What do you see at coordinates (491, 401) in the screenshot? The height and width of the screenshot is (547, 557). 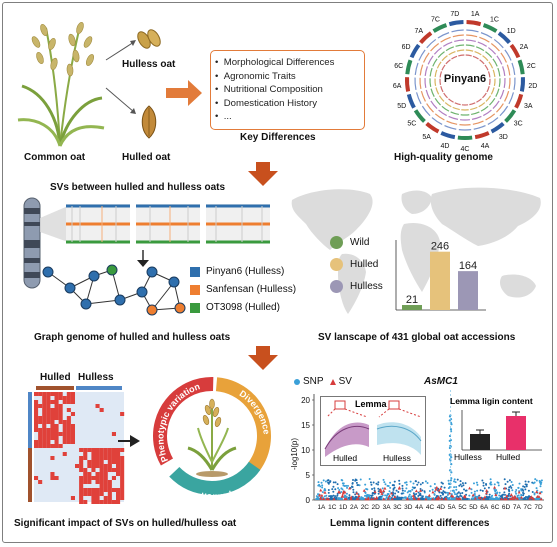 I see `lignin-title: Lemma ligin content` at bounding box center [491, 401].